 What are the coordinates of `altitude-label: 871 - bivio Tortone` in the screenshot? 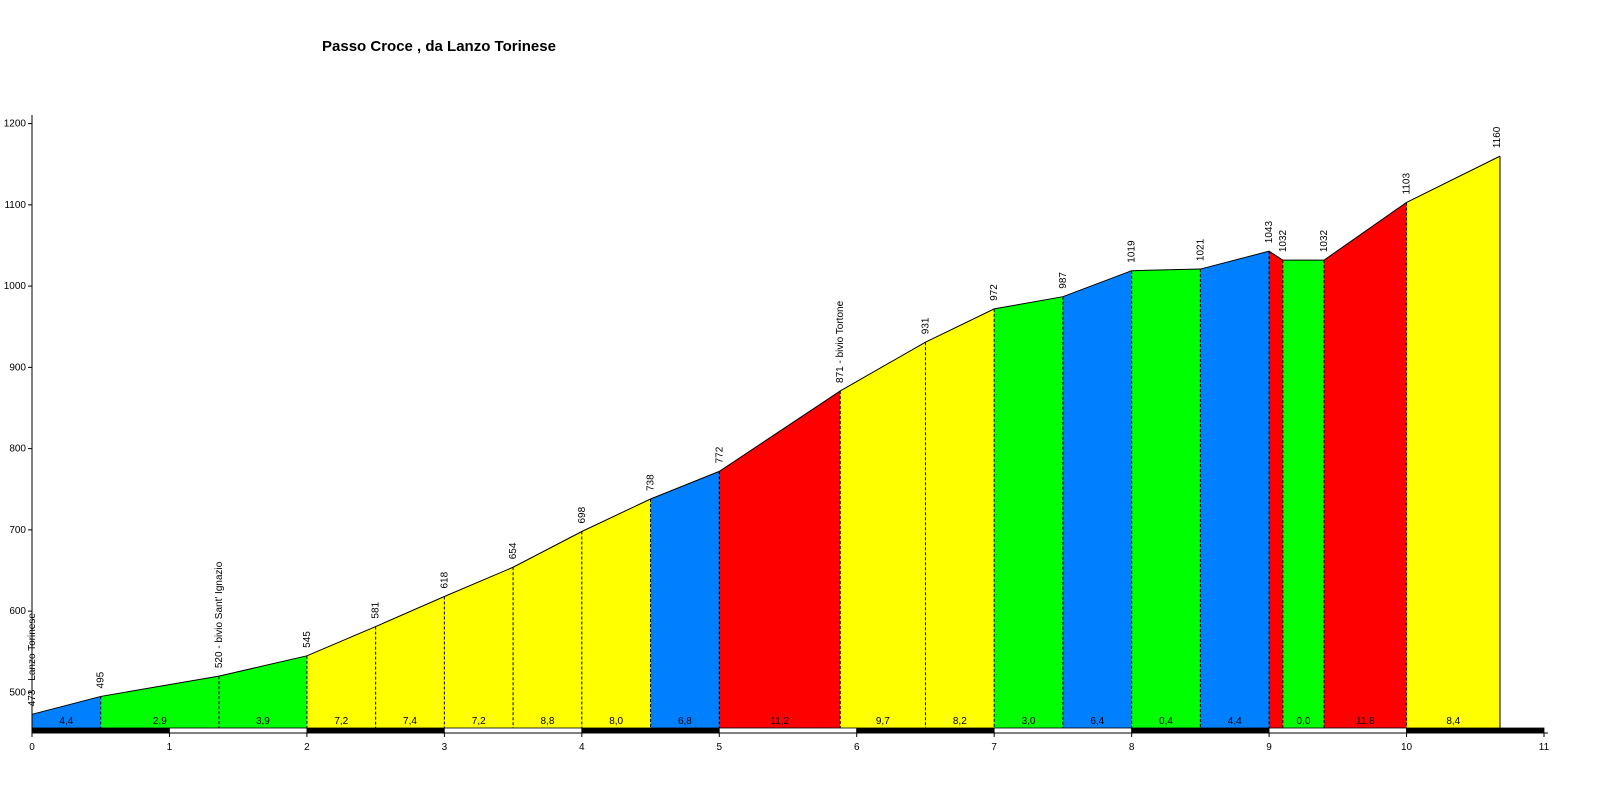 It's located at (840, 341).